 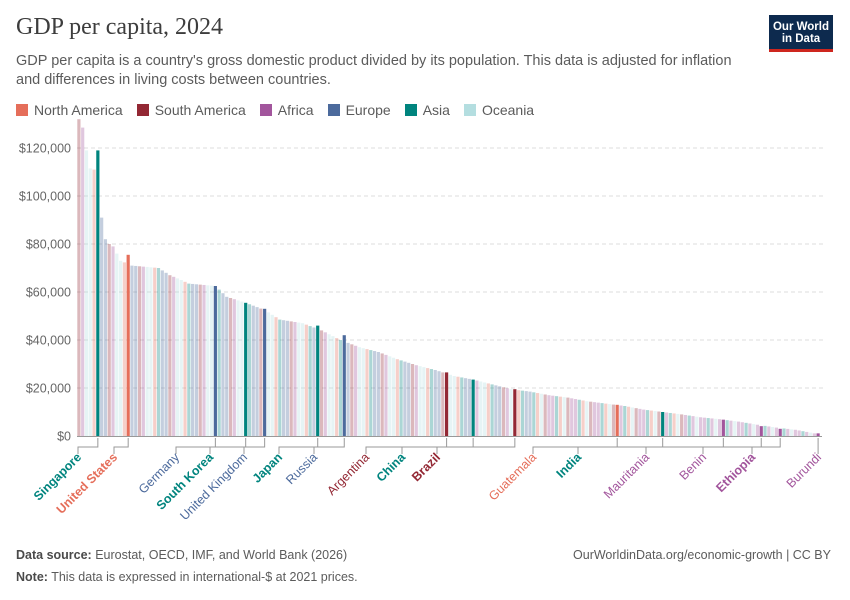 I want to click on bar-germany, so click(x=215, y=361).